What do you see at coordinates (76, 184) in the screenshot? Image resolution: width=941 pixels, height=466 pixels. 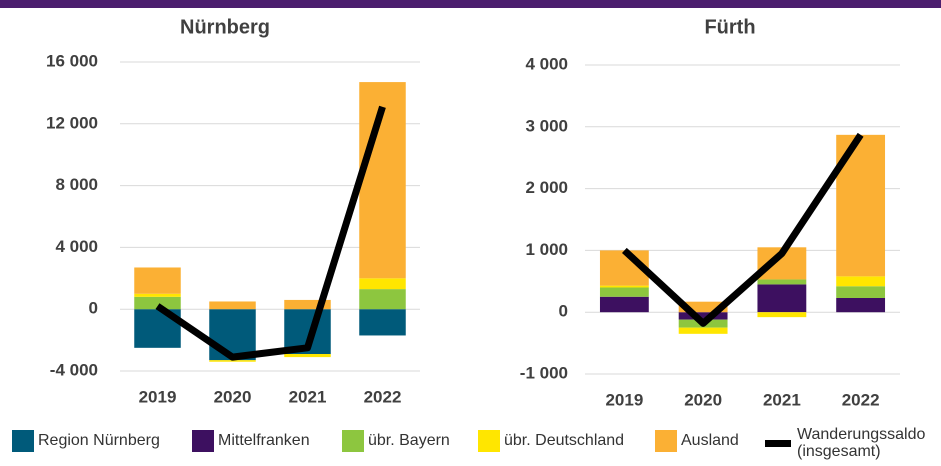 I see `y-tick-label: 8 000` at bounding box center [76, 184].